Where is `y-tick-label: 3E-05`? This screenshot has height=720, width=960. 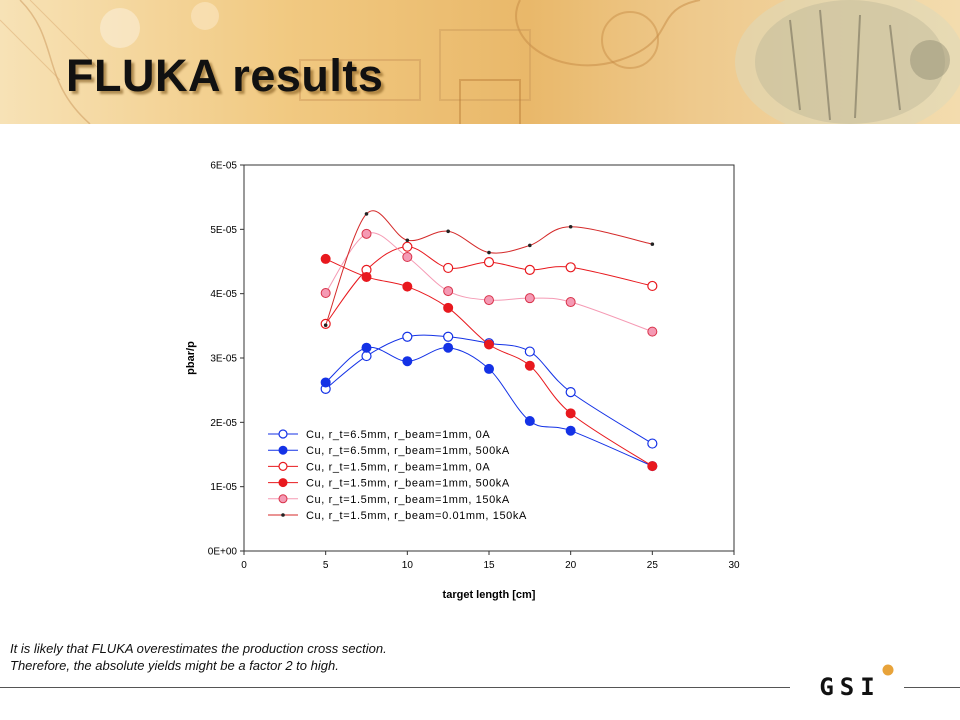
y-tick-label: 3E-05 is located at coordinates (223, 359).